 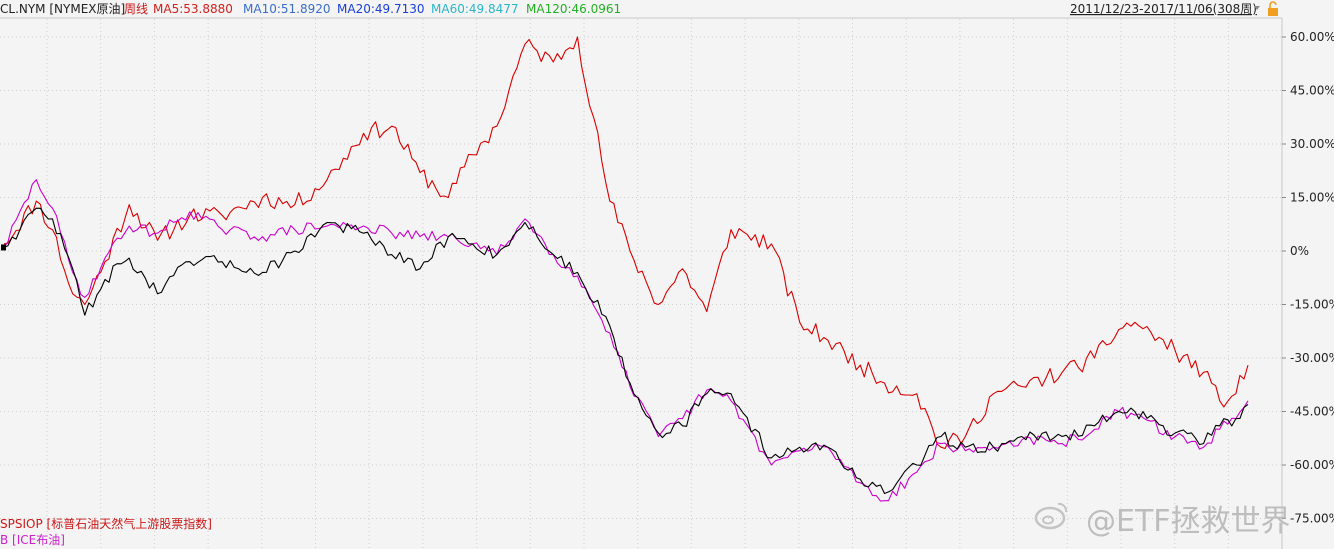 What do you see at coordinates (1312, 305) in the screenshot?
I see `y-tick-label: -15.00%` at bounding box center [1312, 305].